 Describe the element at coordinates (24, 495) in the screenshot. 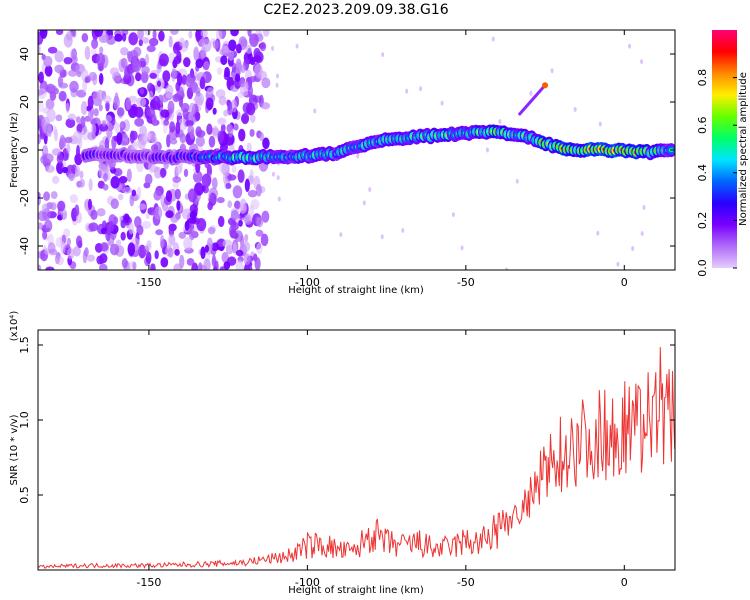

I see `y-tick-label: 0.5` at that location.